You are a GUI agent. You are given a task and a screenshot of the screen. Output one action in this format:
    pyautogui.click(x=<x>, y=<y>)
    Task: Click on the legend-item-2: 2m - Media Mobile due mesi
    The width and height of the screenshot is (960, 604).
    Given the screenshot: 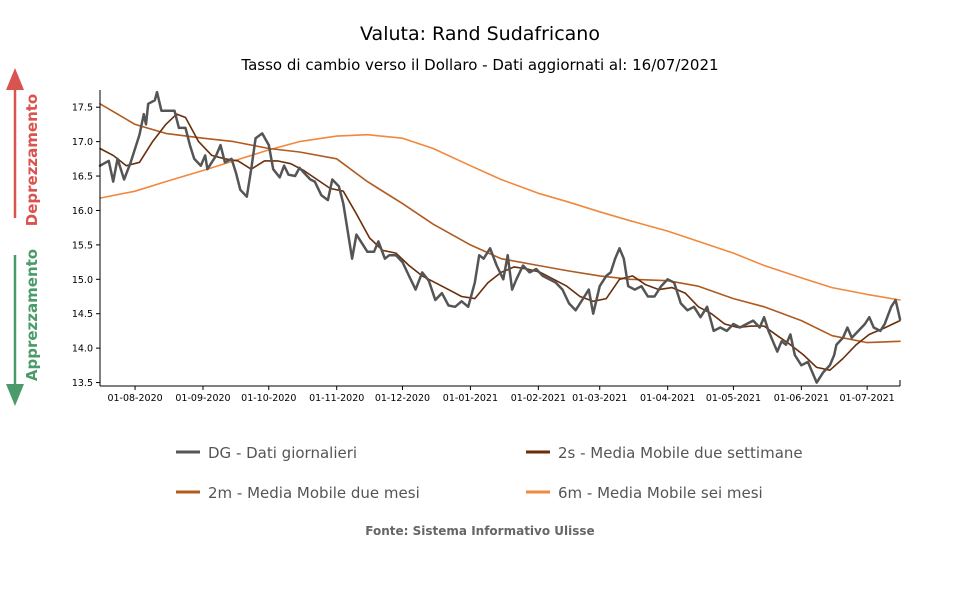 What is the action you would take?
    pyautogui.click(x=298, y=493)
    